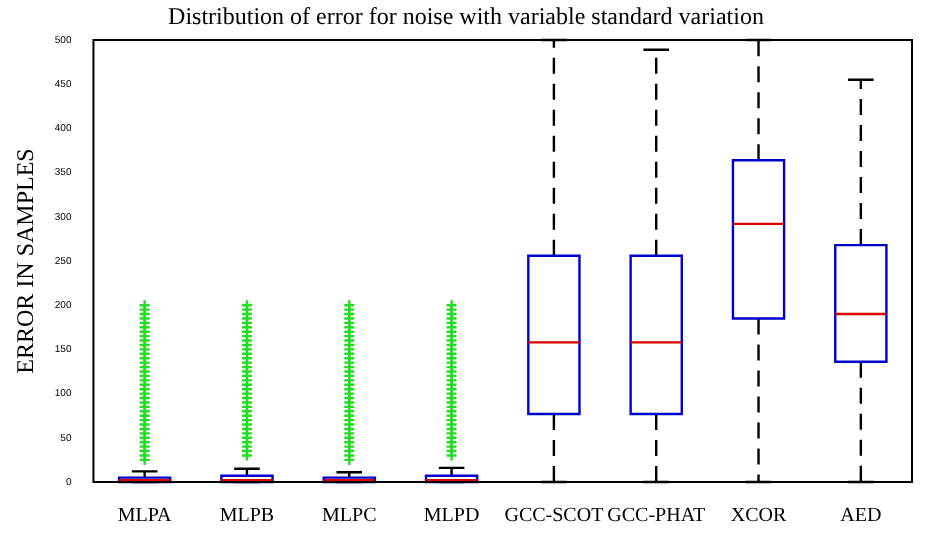  I want to click on x-tick-label: AED, so click(861, 516).